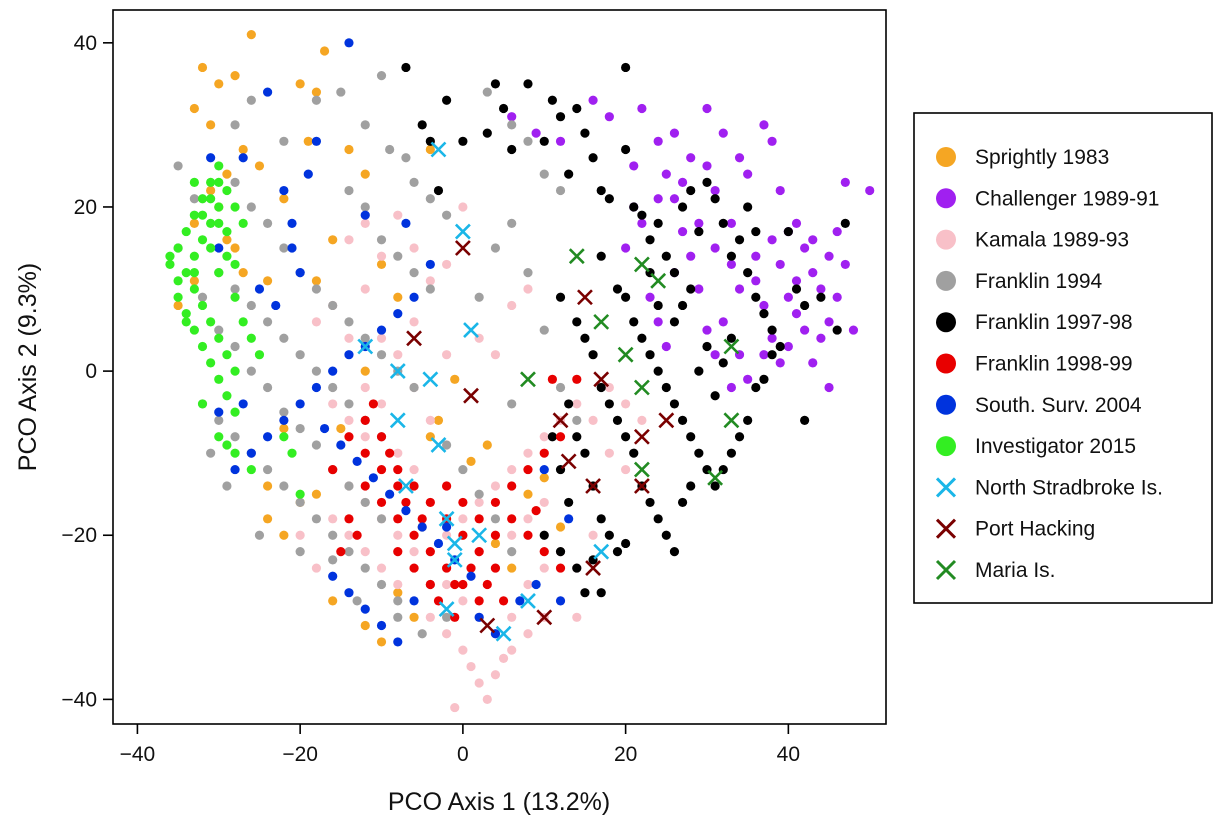  I want to click on y-axis: −40 −20 0 20 40, so click(87, 371).